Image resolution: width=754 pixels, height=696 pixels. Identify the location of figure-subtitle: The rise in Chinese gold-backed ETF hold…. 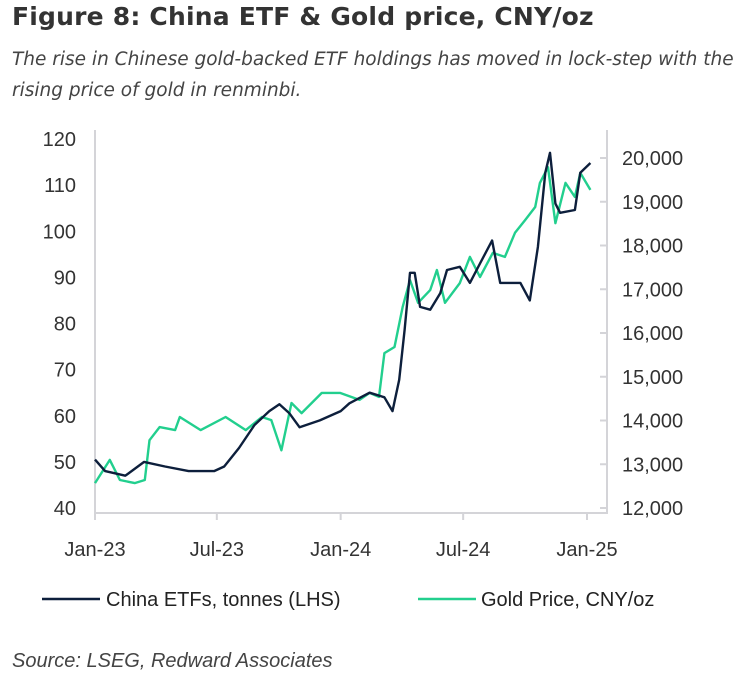
(373, 75).